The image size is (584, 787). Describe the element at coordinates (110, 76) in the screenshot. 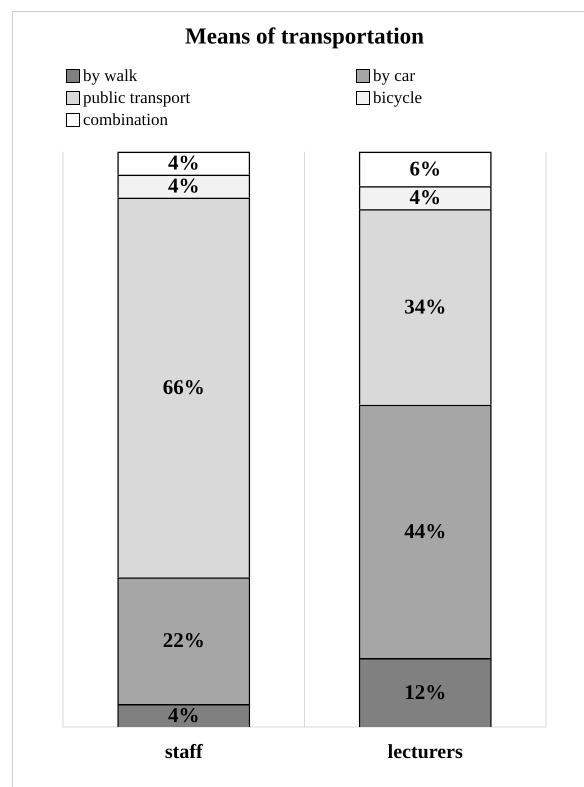

I see `legend-label: by walk` at that location.